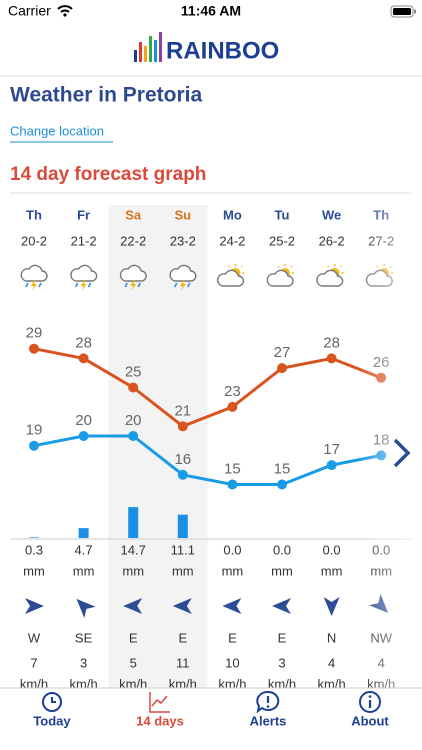 The image size is (422, 750). Describe the element at coordinates (33, 662) in the screenshot. I see `wind-speed: 7` at that location.